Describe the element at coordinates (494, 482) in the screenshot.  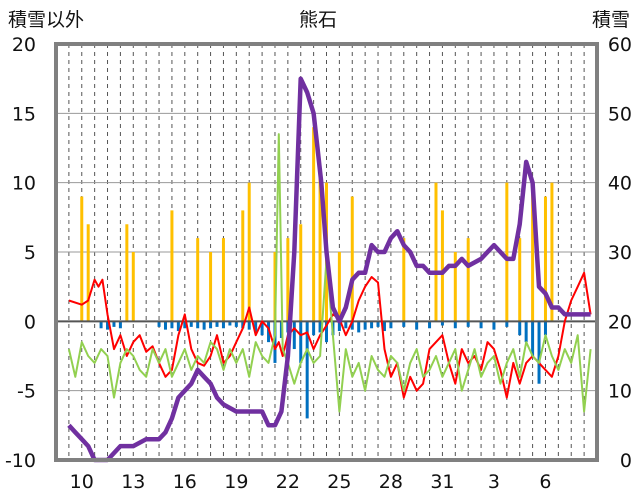
I see `x-tick-label: 3` at that location.